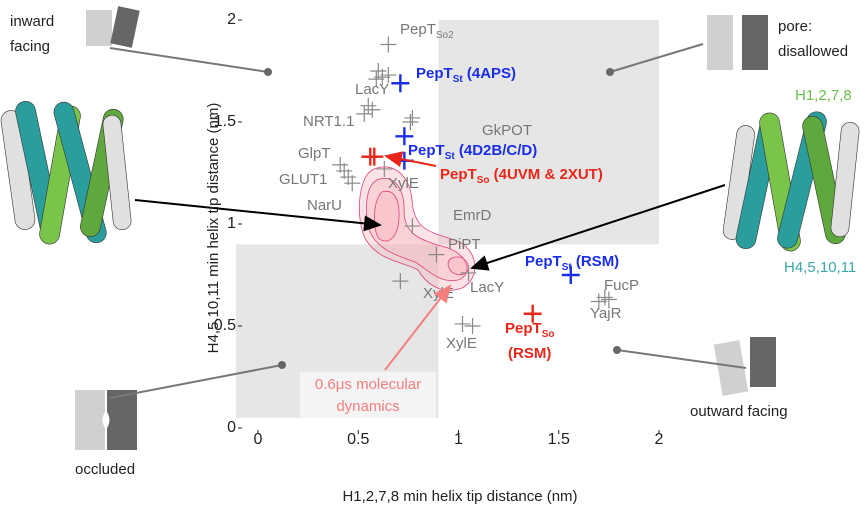  Describe the element at coordinates (66, 173) in the screenshot. I see `protein-inward` at that location.